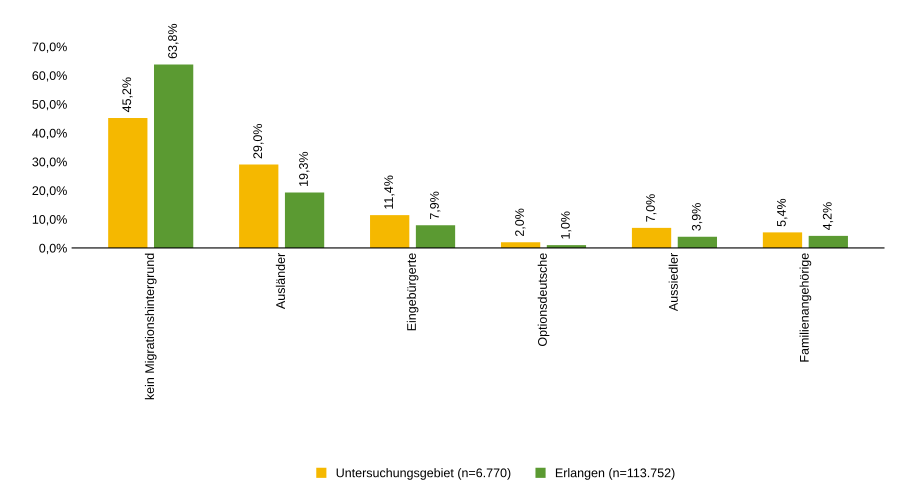 This screenshot has height=491, width=902. Describe the element at coordinates (49, 191) in the screenshot. I see `y-tick-label: 20,0%` at that location.